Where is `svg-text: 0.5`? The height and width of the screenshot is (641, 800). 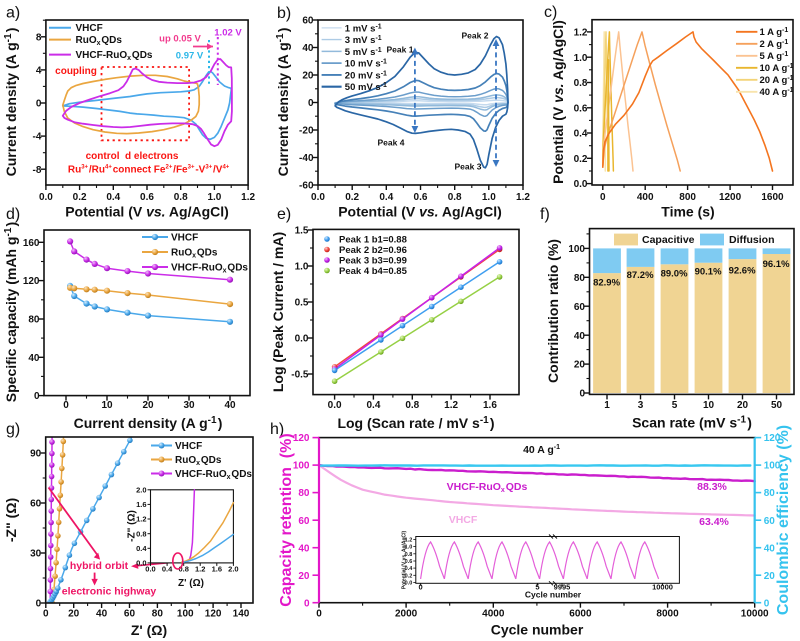 svg-text: 0.5 is located at coordinates (302, 303).